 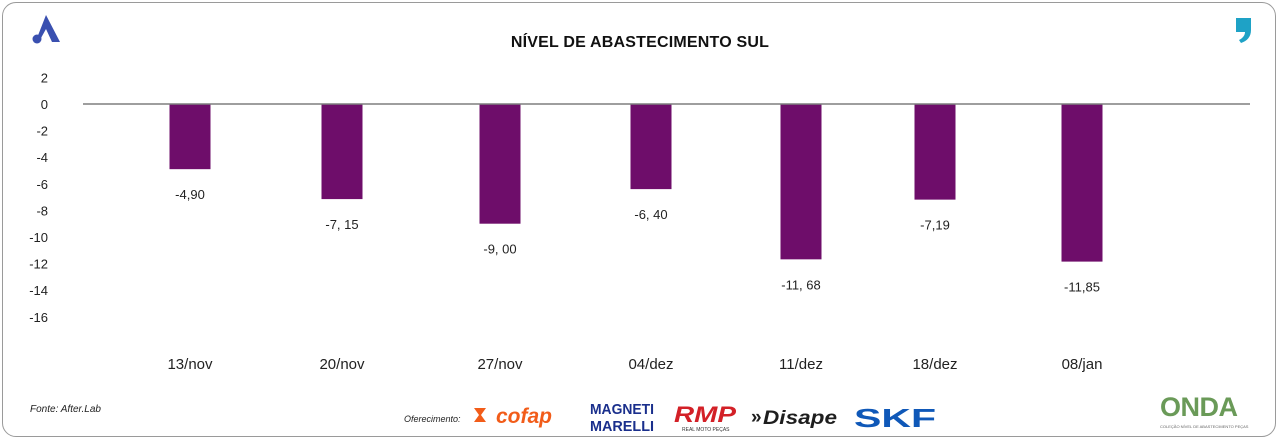 What do you see at coordinates (42, 131) in the screenshot?
I see `y-tick-label: -2` at bounding box center [42, 131].